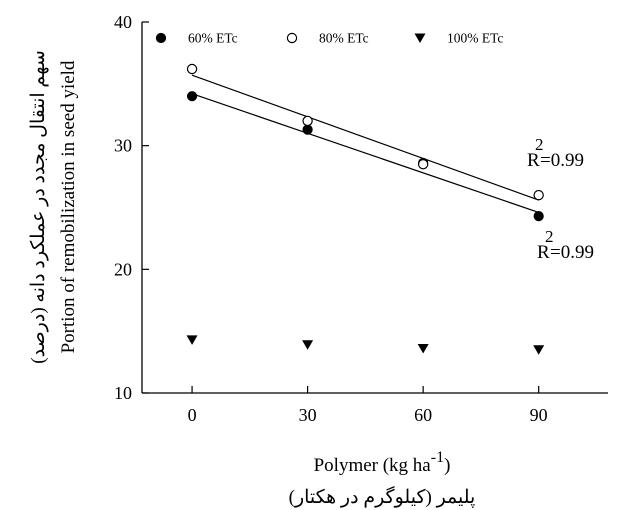 The width and height of the screenshot is (638, 510). Describe the element at coordinates (382, 462) in the screenshot. I see `x-axis-title: Polymer (kg ha-1)` at that location.